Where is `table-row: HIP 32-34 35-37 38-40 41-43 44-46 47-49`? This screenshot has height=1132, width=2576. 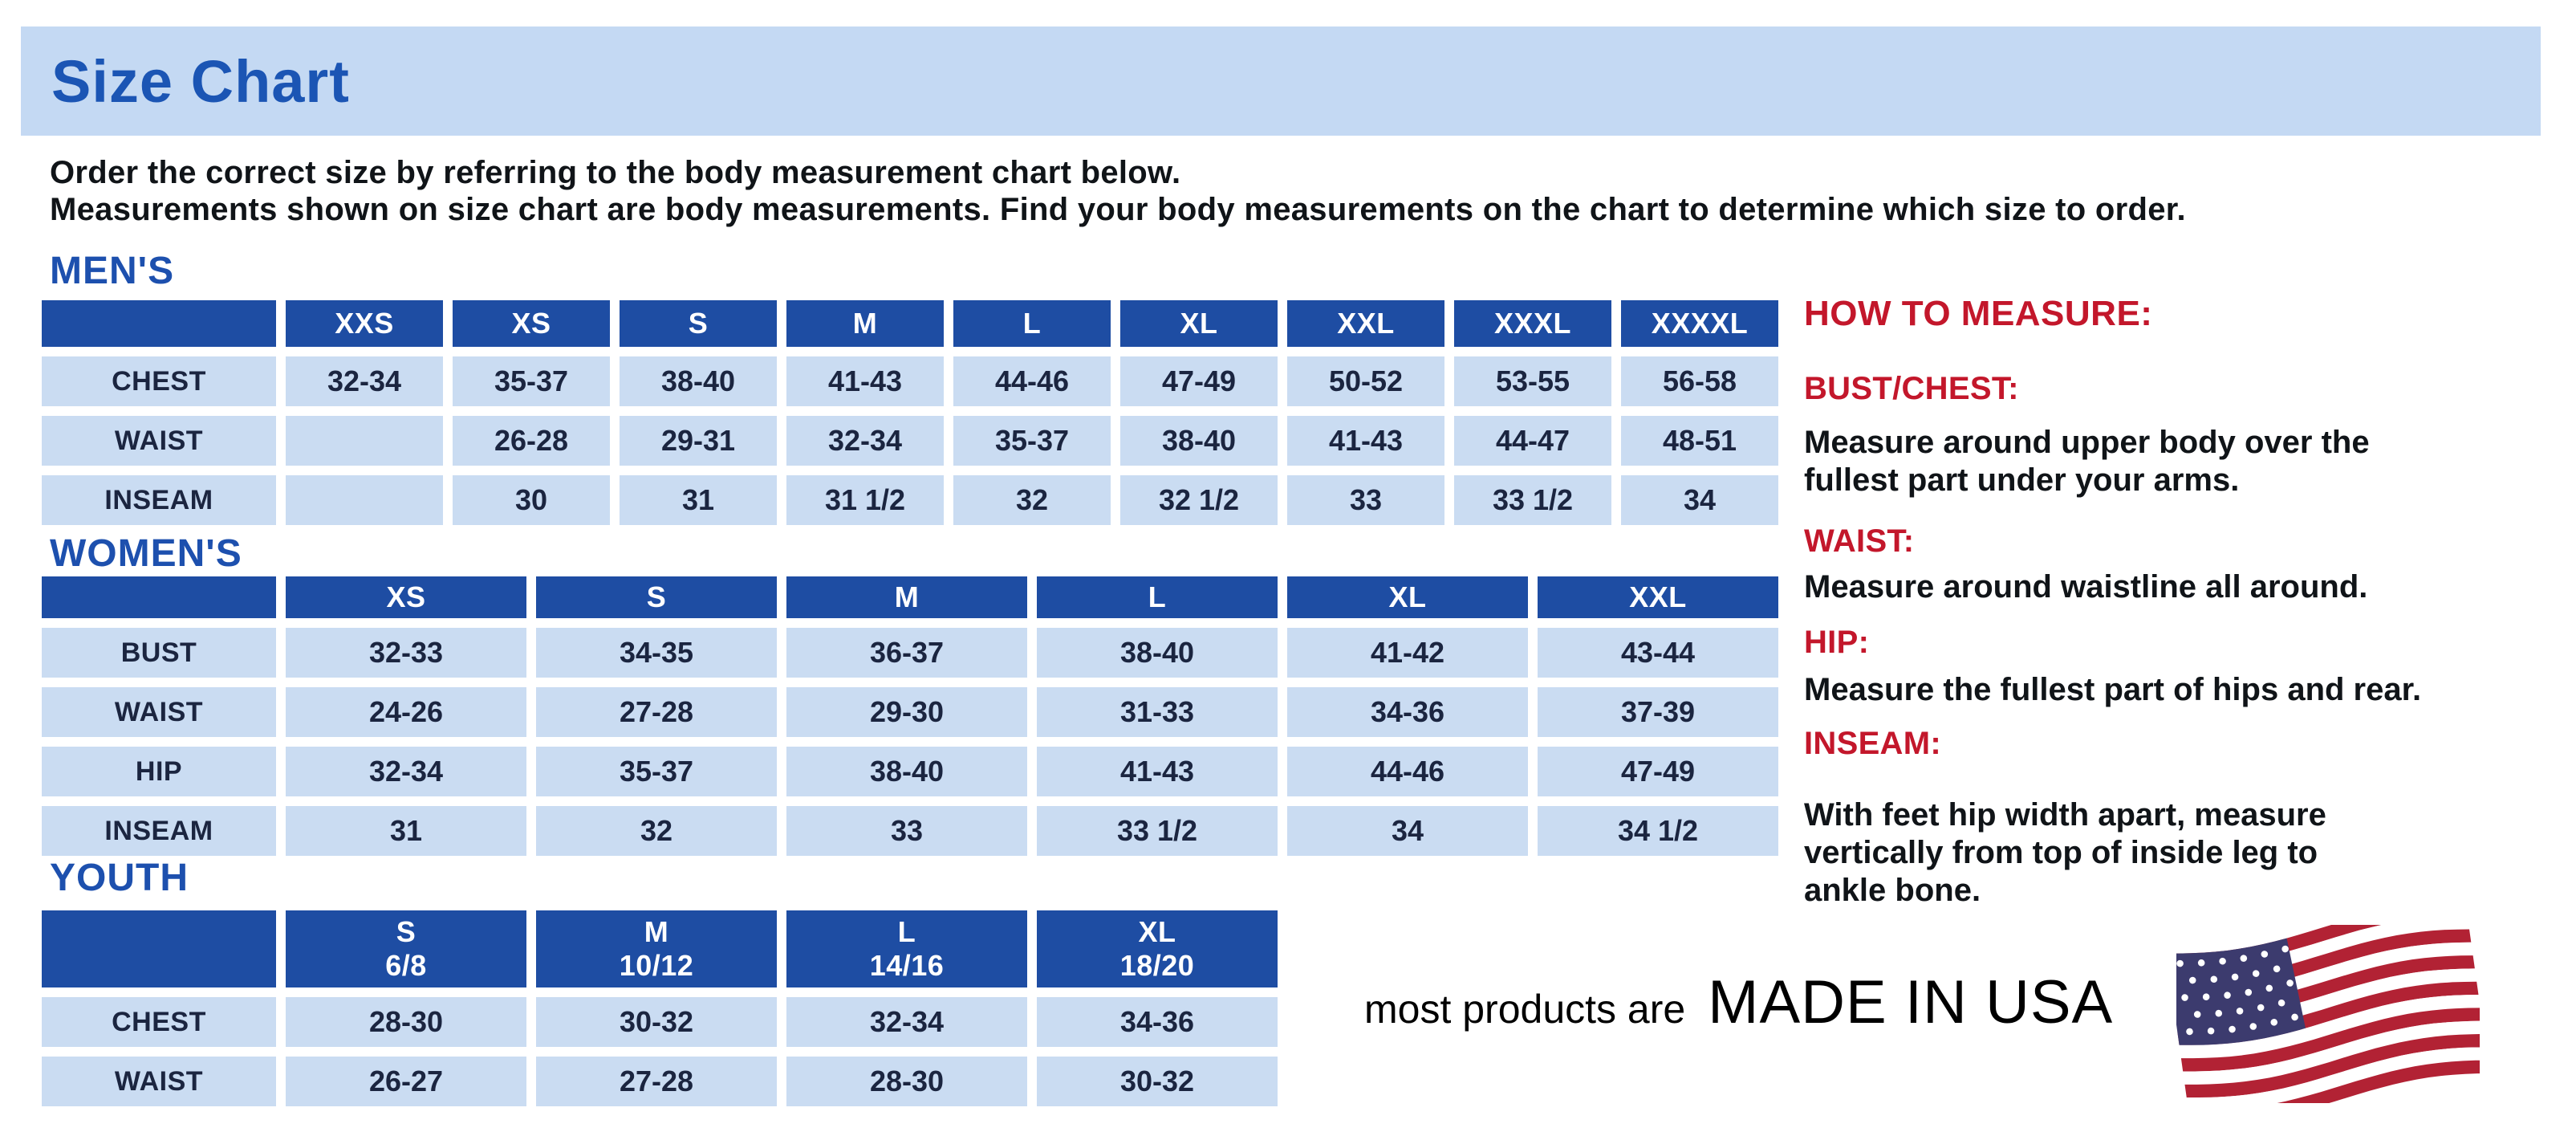 table-row: HIP 32-34 35-37 38-40 41-43 44-46 47-49 is located at coordinates (910, 771).